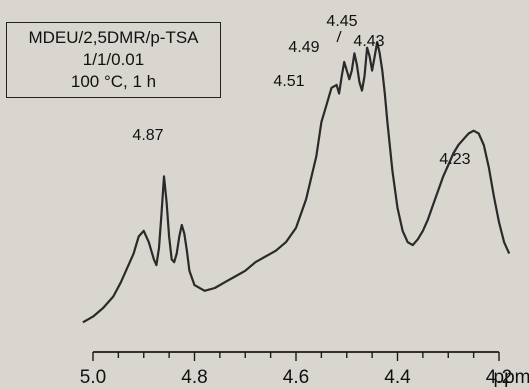 The height and width of the screenshot is (389, 529). Describe the element at coordinates (296, 377) in the screenshot. I see `x-tick-label: 4.6` at that location.